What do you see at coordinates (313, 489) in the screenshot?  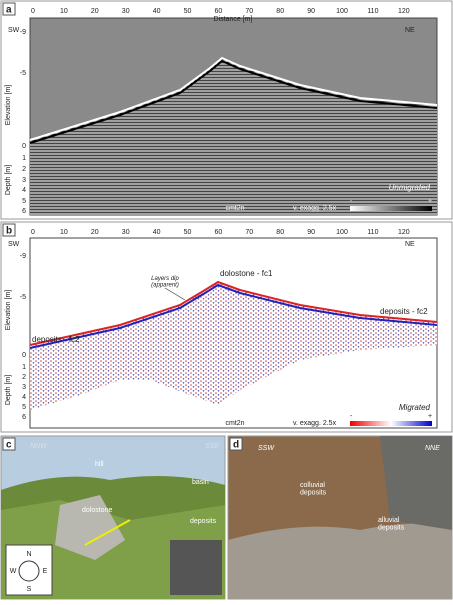 I see `label: colluvial deposits` at bounding box center [313, 489].